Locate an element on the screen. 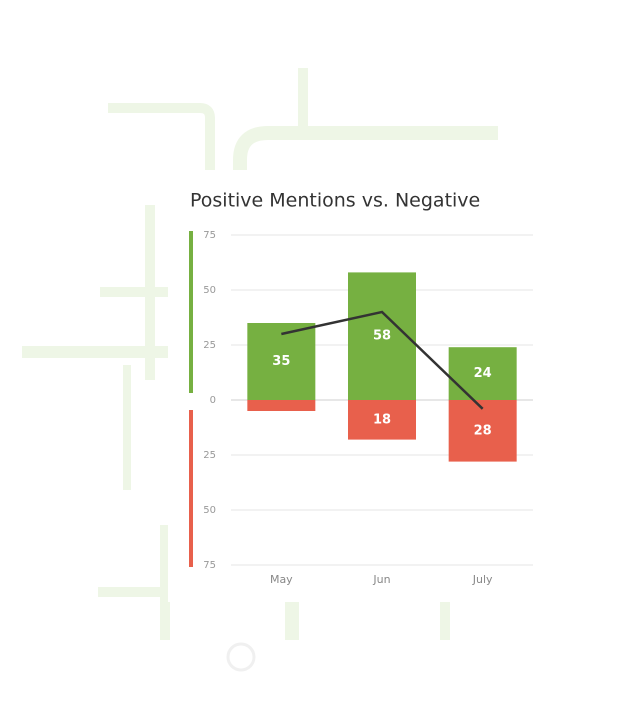 The height and width of the screenshot is (712, 632). value-label: 35 is located at coordinates (281, 361).